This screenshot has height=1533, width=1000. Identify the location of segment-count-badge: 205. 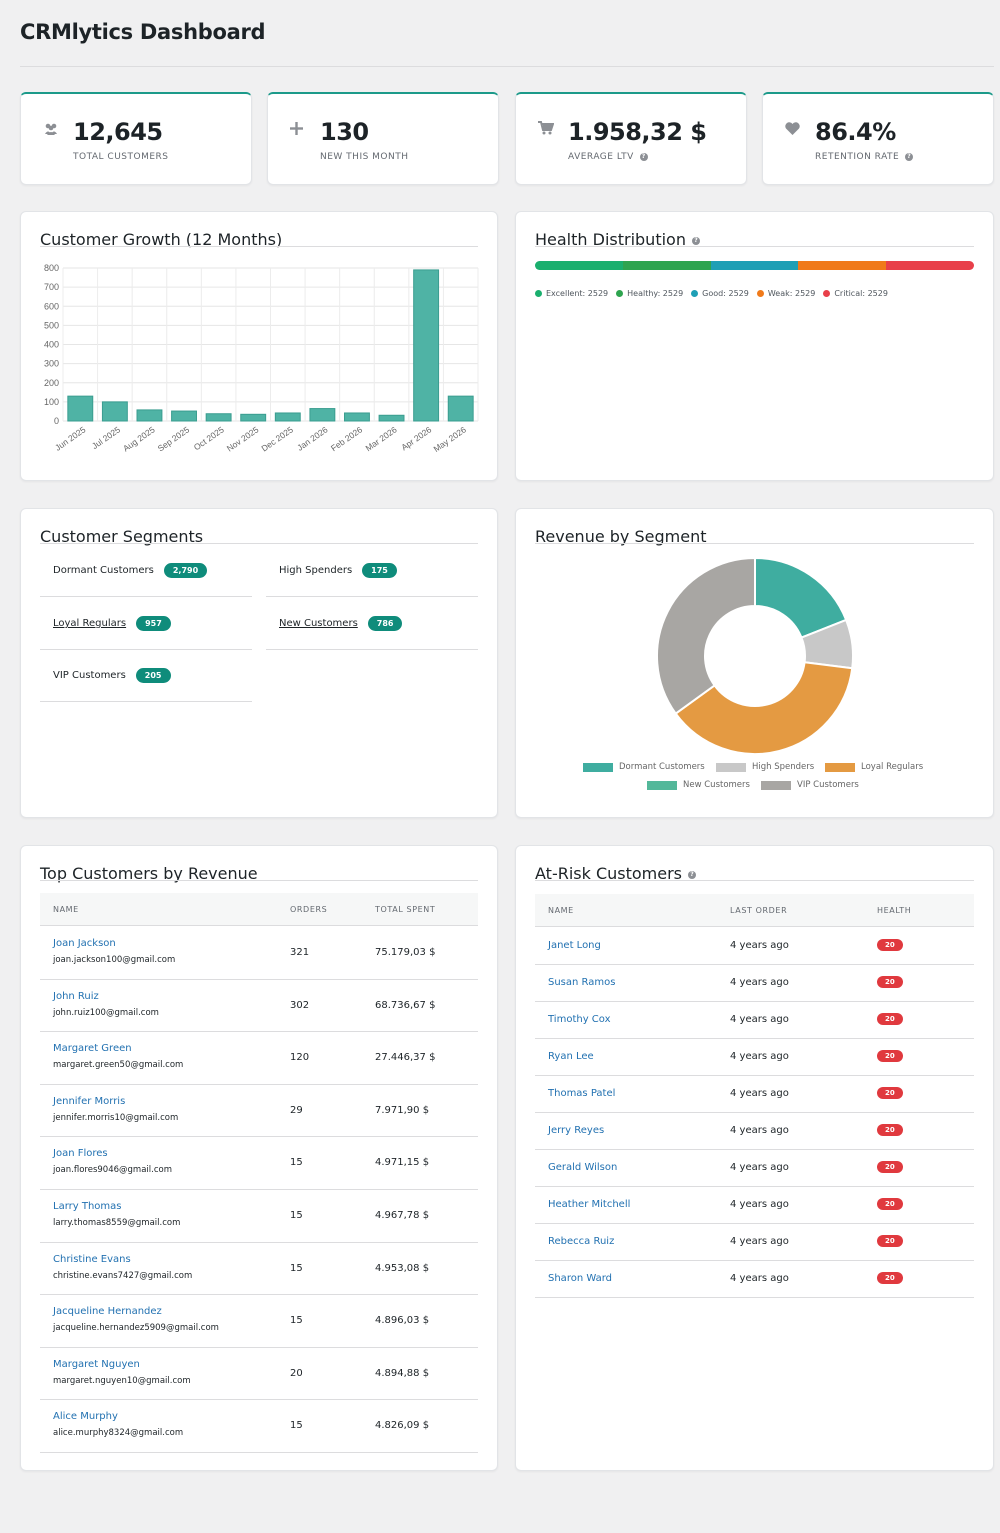
(153, 675).